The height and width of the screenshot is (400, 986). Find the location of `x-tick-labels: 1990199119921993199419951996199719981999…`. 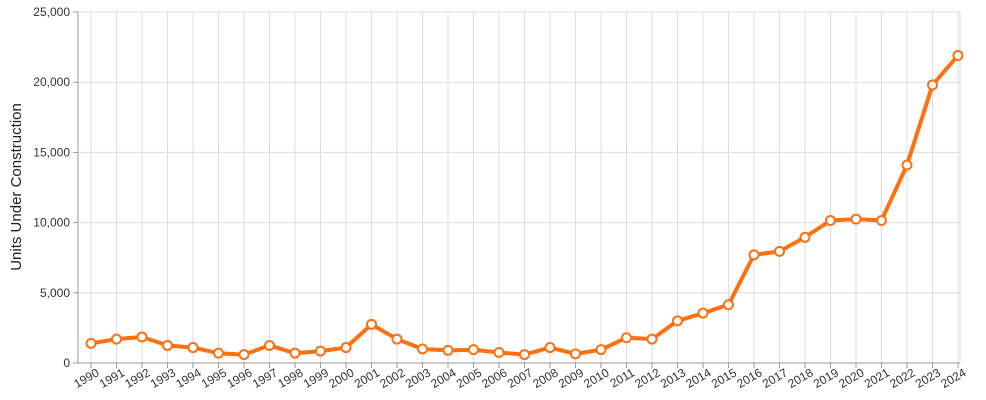

x-tick-labels: 1990199119921993199419951996199719981999… is located at coordinates (520, 377).